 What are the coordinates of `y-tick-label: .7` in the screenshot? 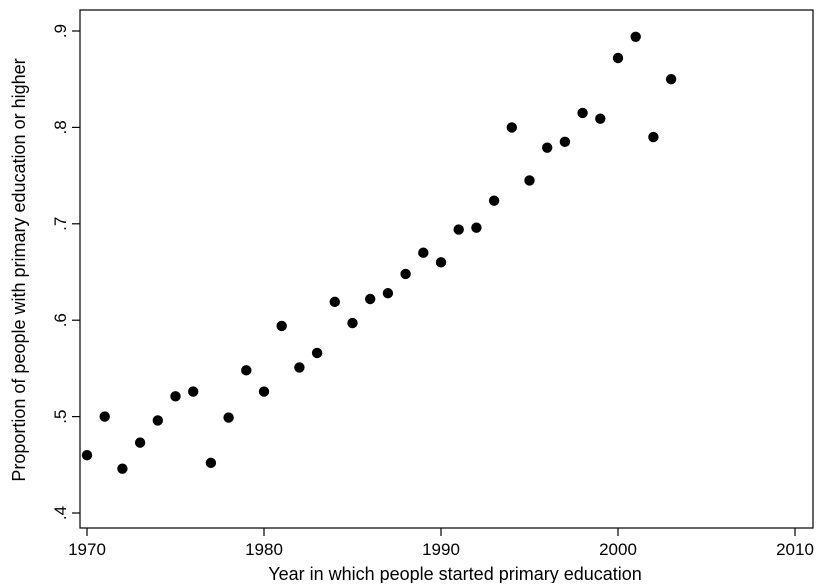 It's located at (60, 224).